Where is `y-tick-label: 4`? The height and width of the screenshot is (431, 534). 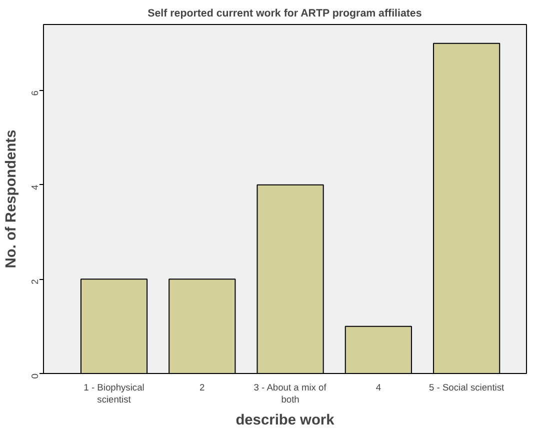
y-tick-label: 4 is located at coordinates (35, 187).